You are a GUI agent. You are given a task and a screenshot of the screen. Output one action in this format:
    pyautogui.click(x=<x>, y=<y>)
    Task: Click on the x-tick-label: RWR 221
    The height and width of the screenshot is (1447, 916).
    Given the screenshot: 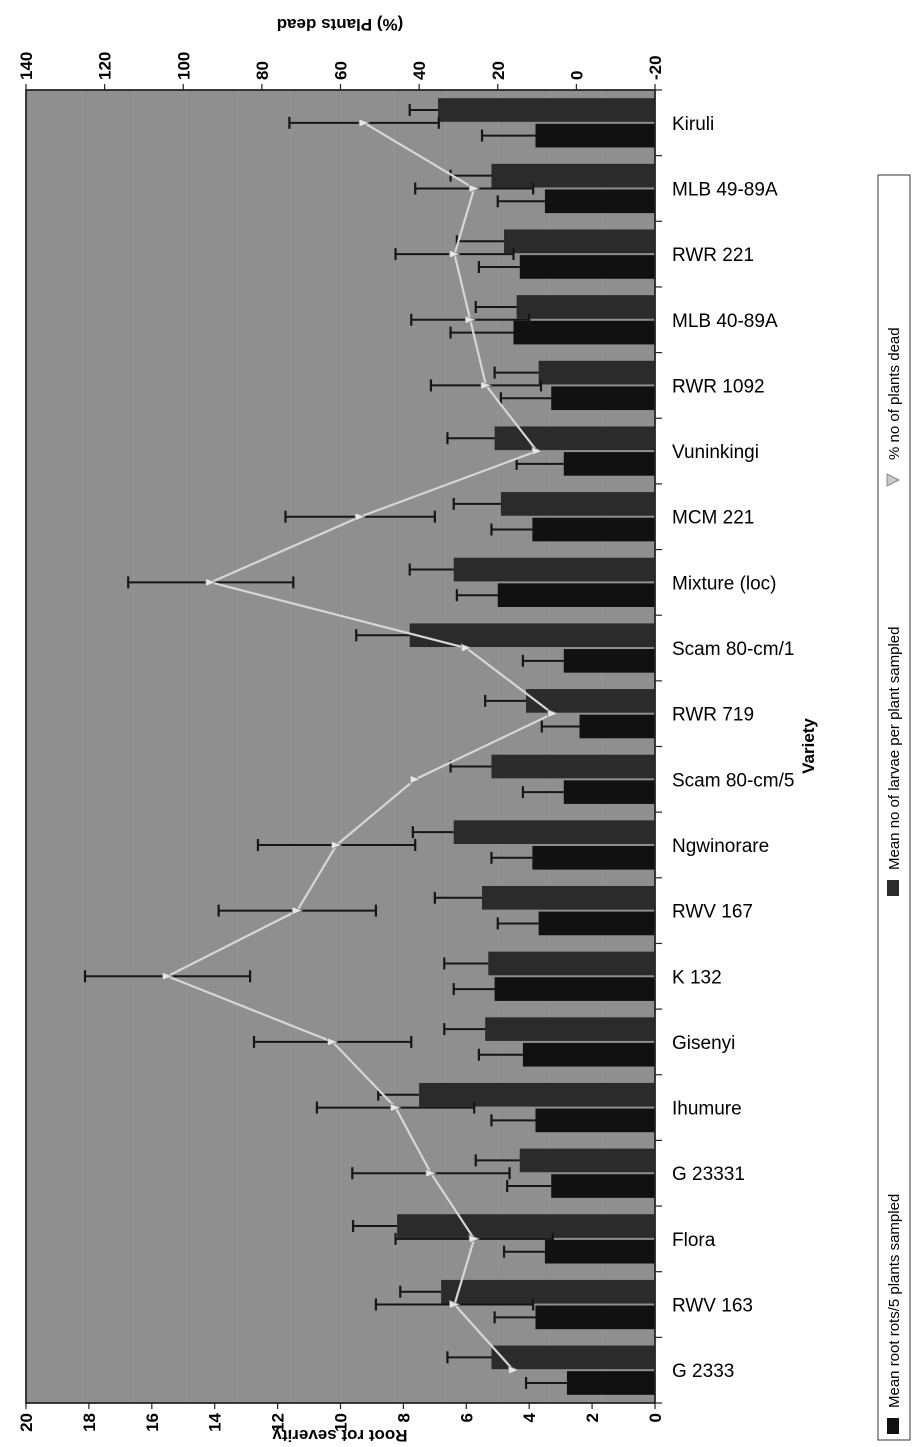 What is the action you would take?
    pyautogui.click(x=713, y=255)
    